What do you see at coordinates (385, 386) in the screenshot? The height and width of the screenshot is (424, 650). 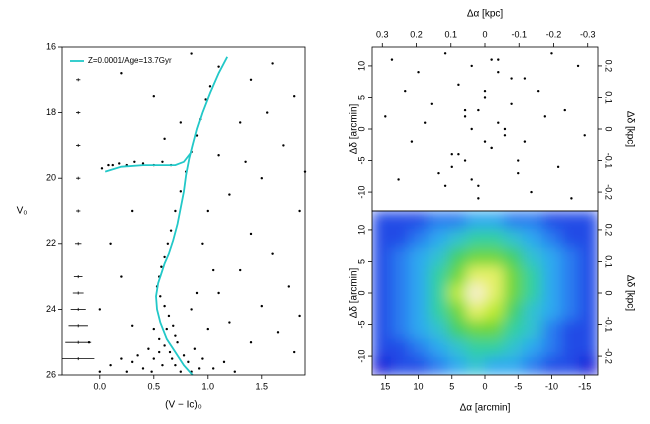 I see `tick-label: 15` at bounding box center [385, 386].